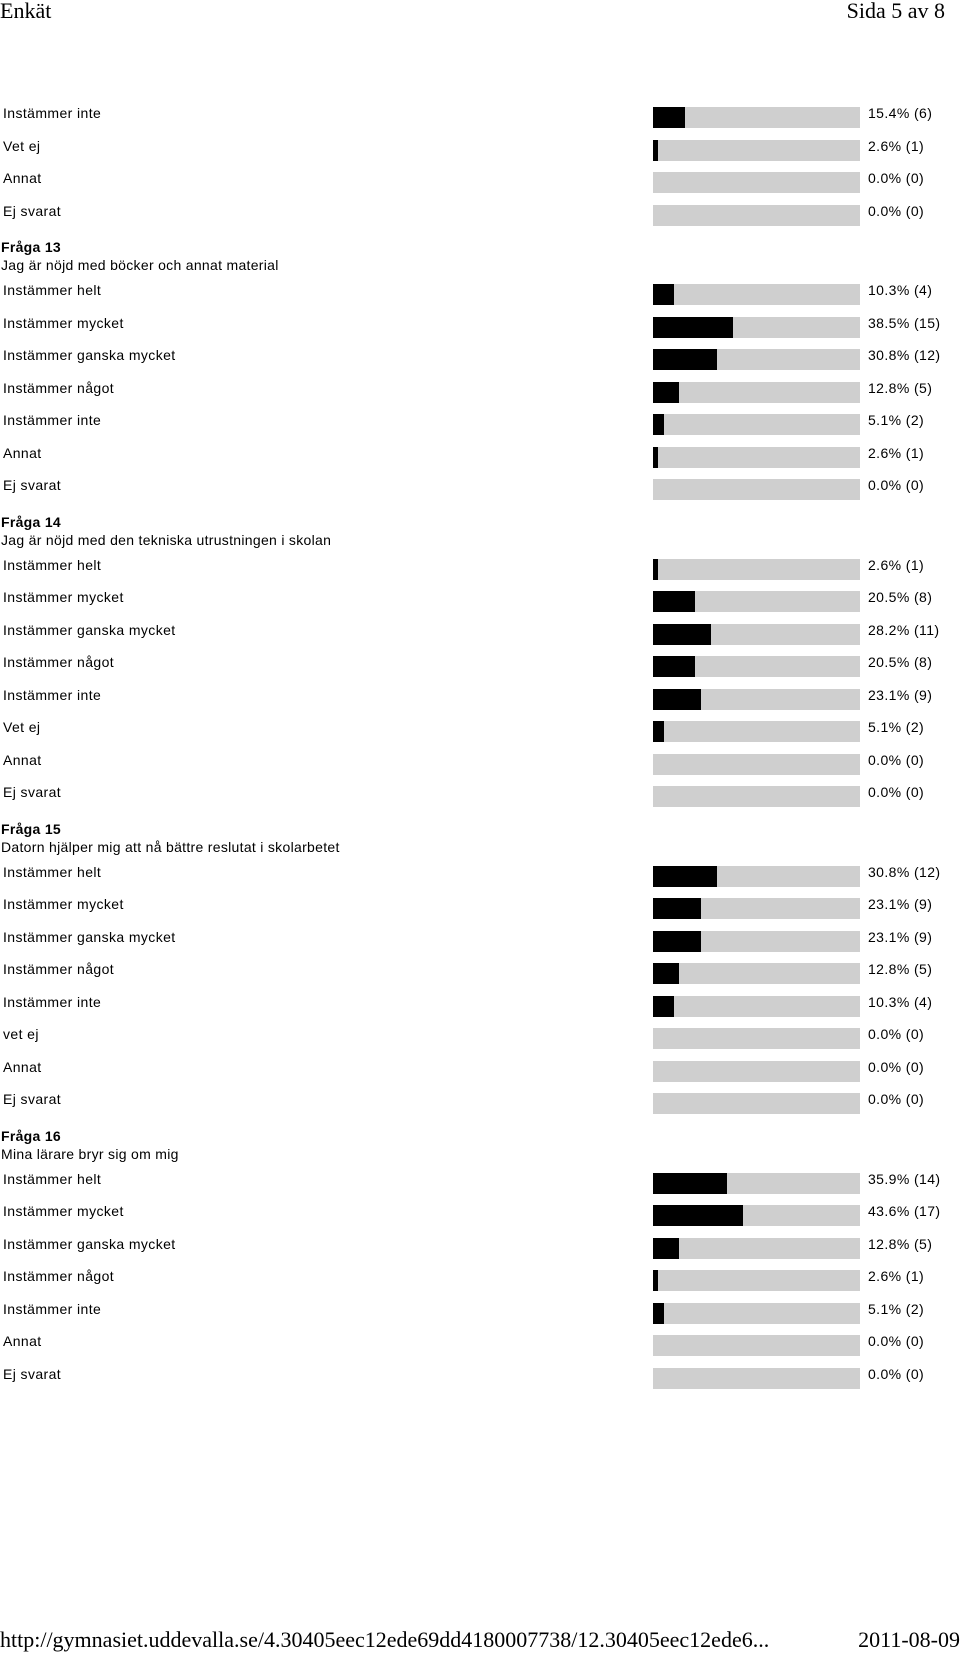 This screenshot has height=1654, width=960. I want to click on answer-row: Instämmer helt 2.6% (1), so click(480, 566).